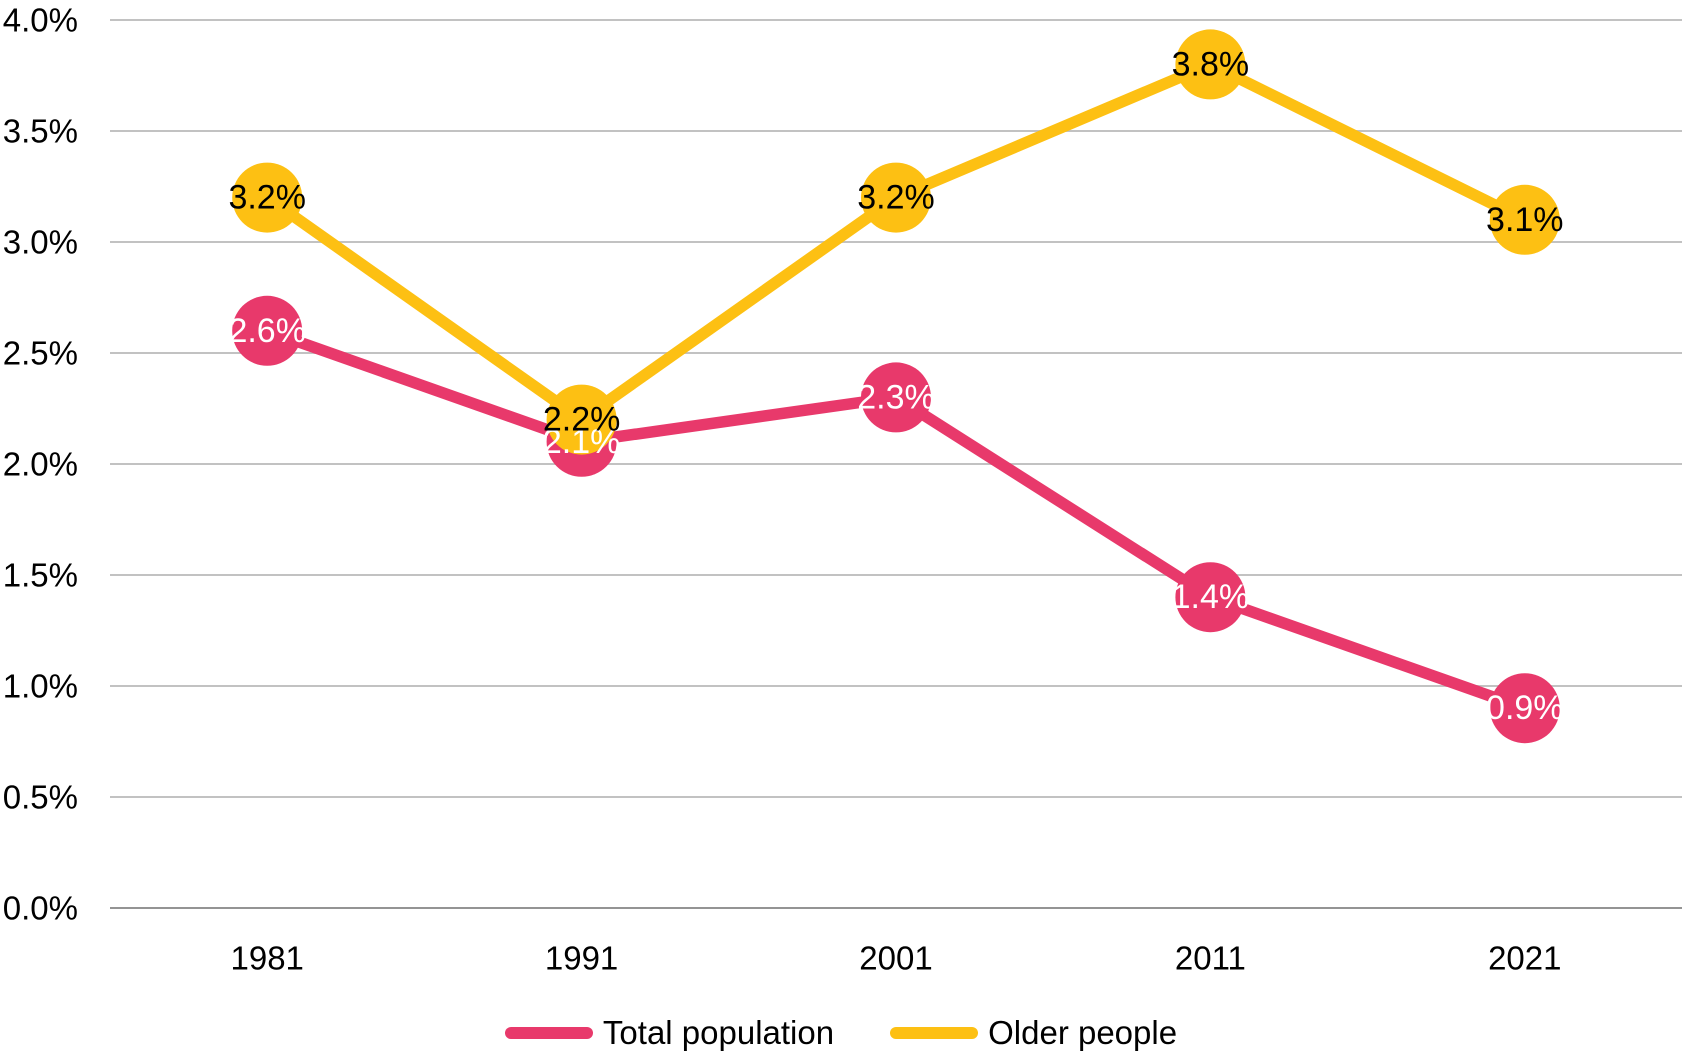  I want to click on data-point-label: 3.8%, so click(1211, 64).